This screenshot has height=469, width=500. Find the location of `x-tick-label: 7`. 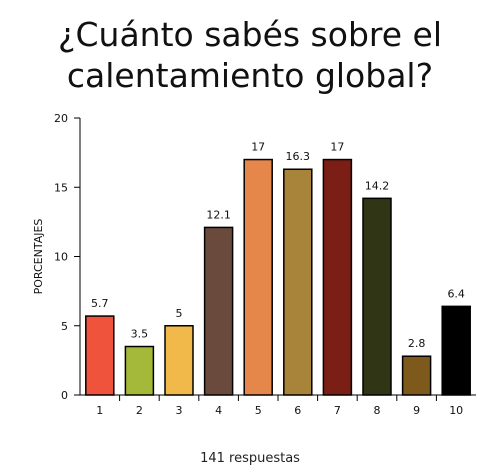

x-tick-label: 7 is located at coordinates (337, 410).